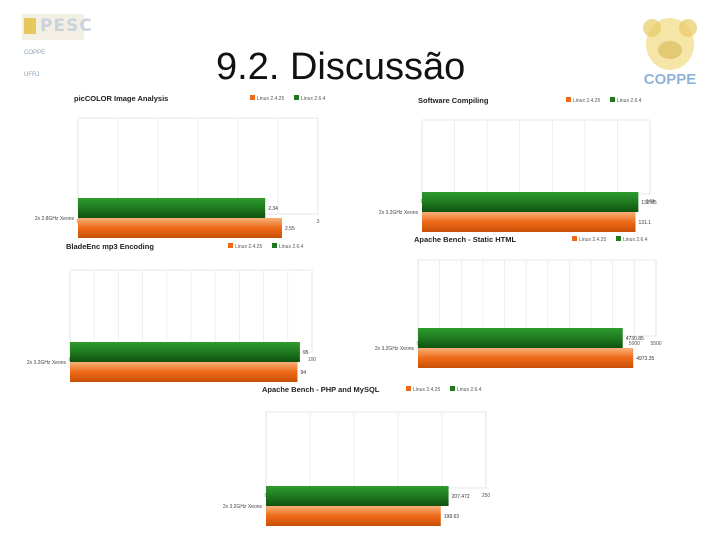  Describe the element at coordinates (30, 26) in the screenshot. I see `pesc-logo-mark` at that location.